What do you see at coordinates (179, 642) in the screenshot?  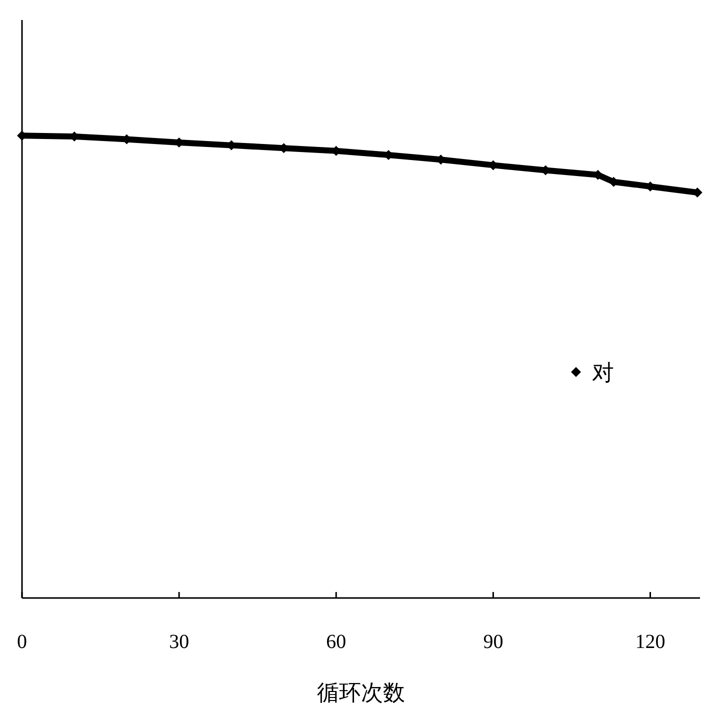 I see `x-tick-label: 30` at bounding box center [179, 642].